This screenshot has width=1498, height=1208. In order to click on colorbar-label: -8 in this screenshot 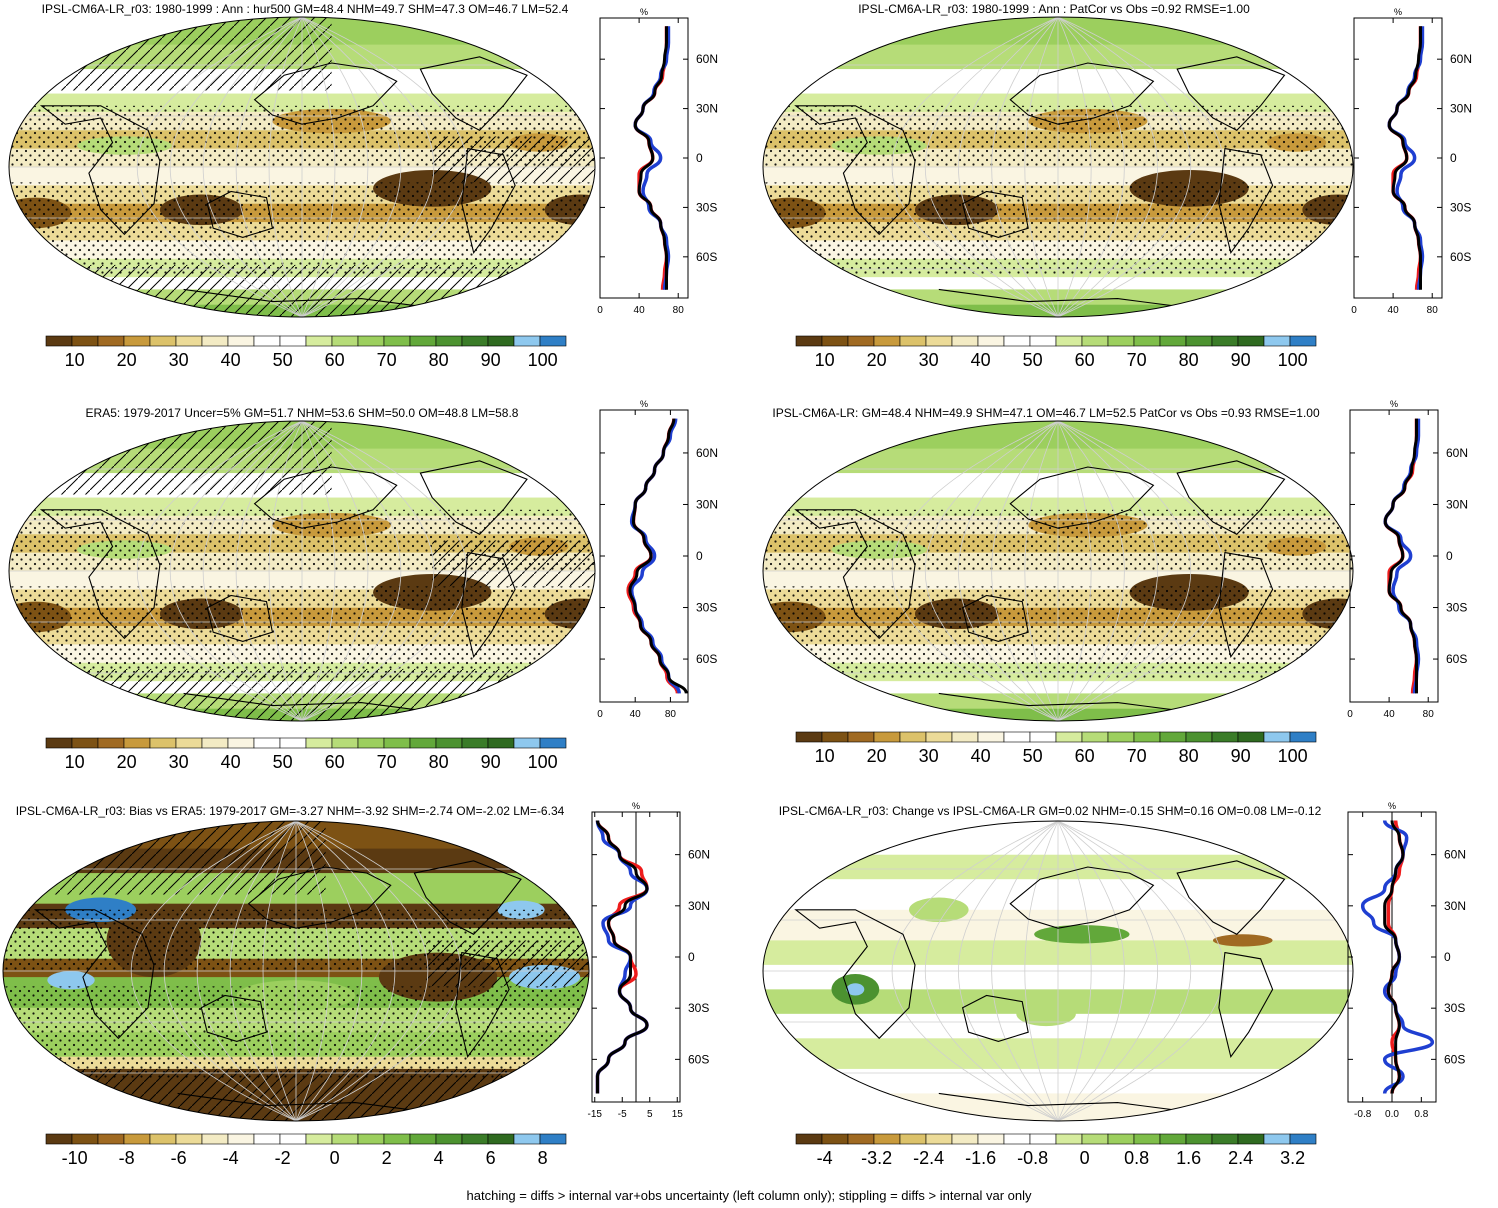, I will do `click(127, 1158)`.